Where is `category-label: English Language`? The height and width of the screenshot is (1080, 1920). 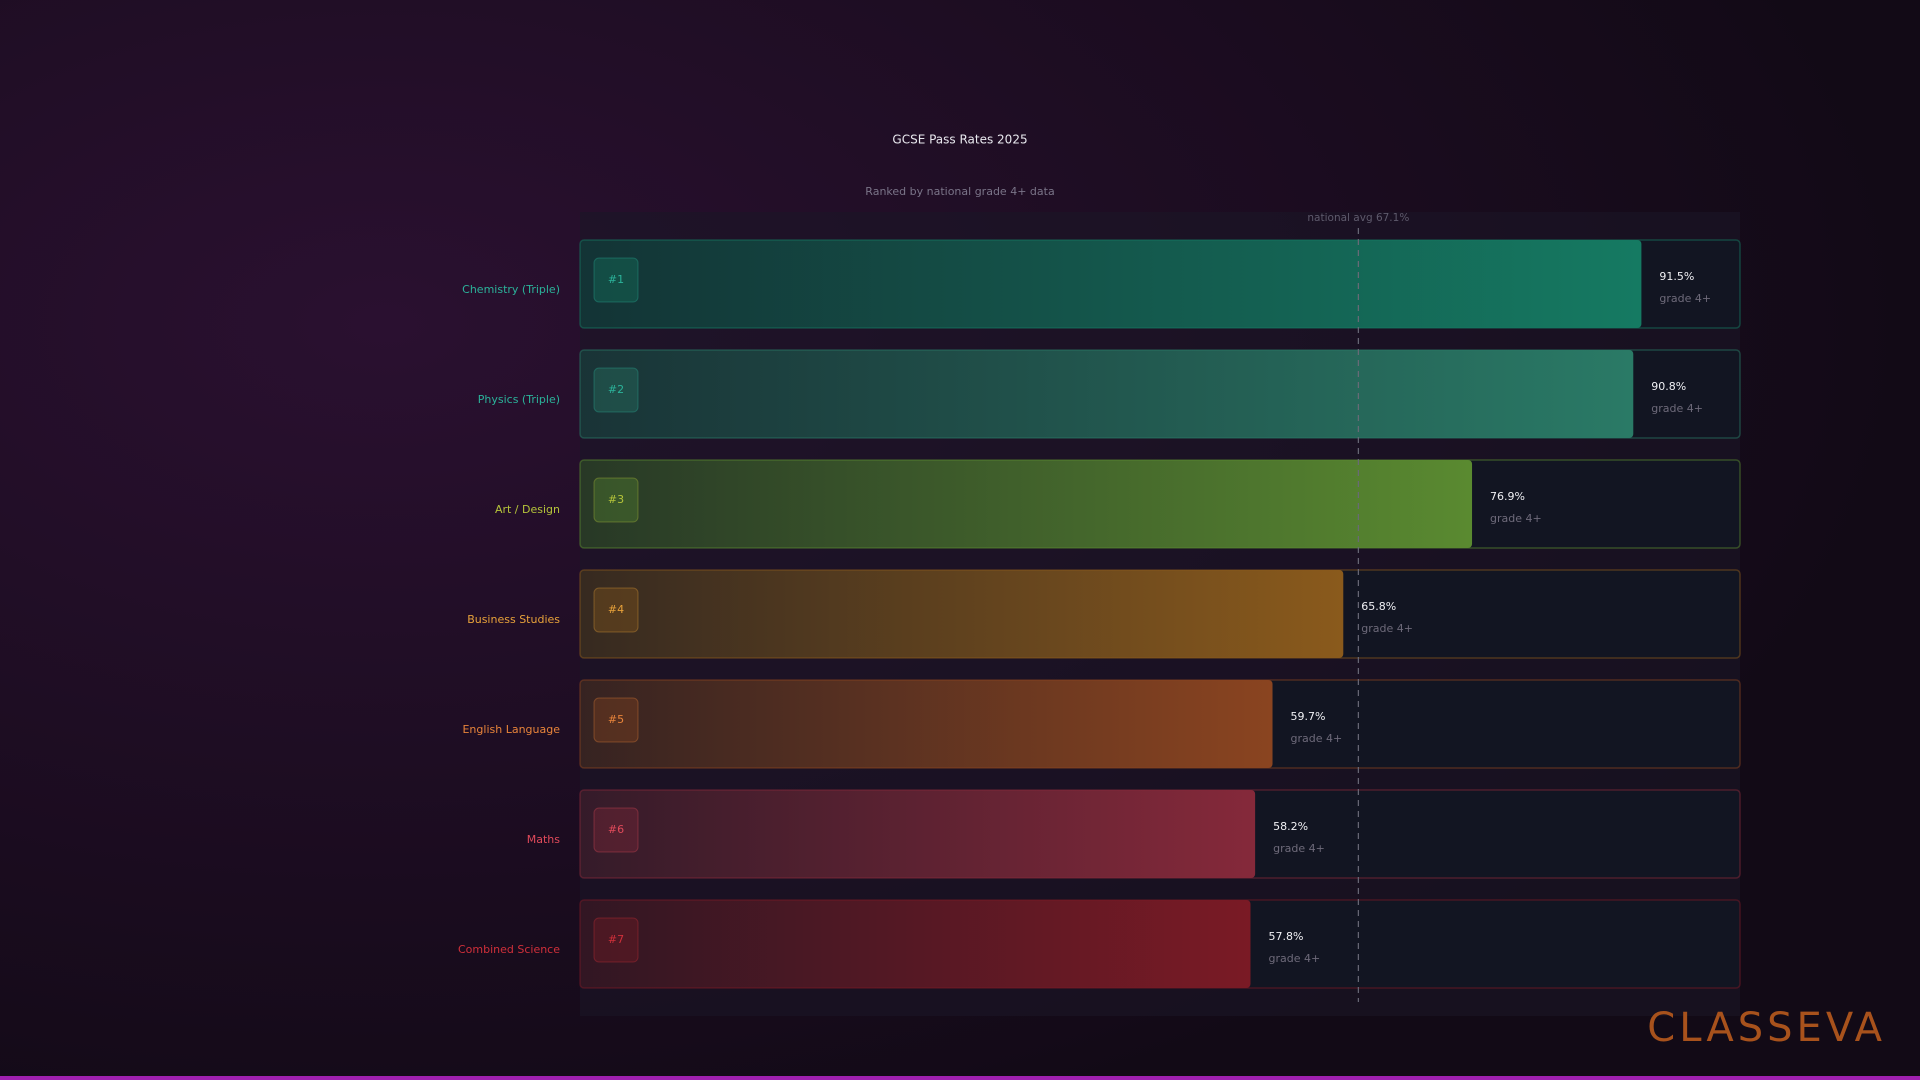 category-label: English Language is located at coordinates (511, 729).